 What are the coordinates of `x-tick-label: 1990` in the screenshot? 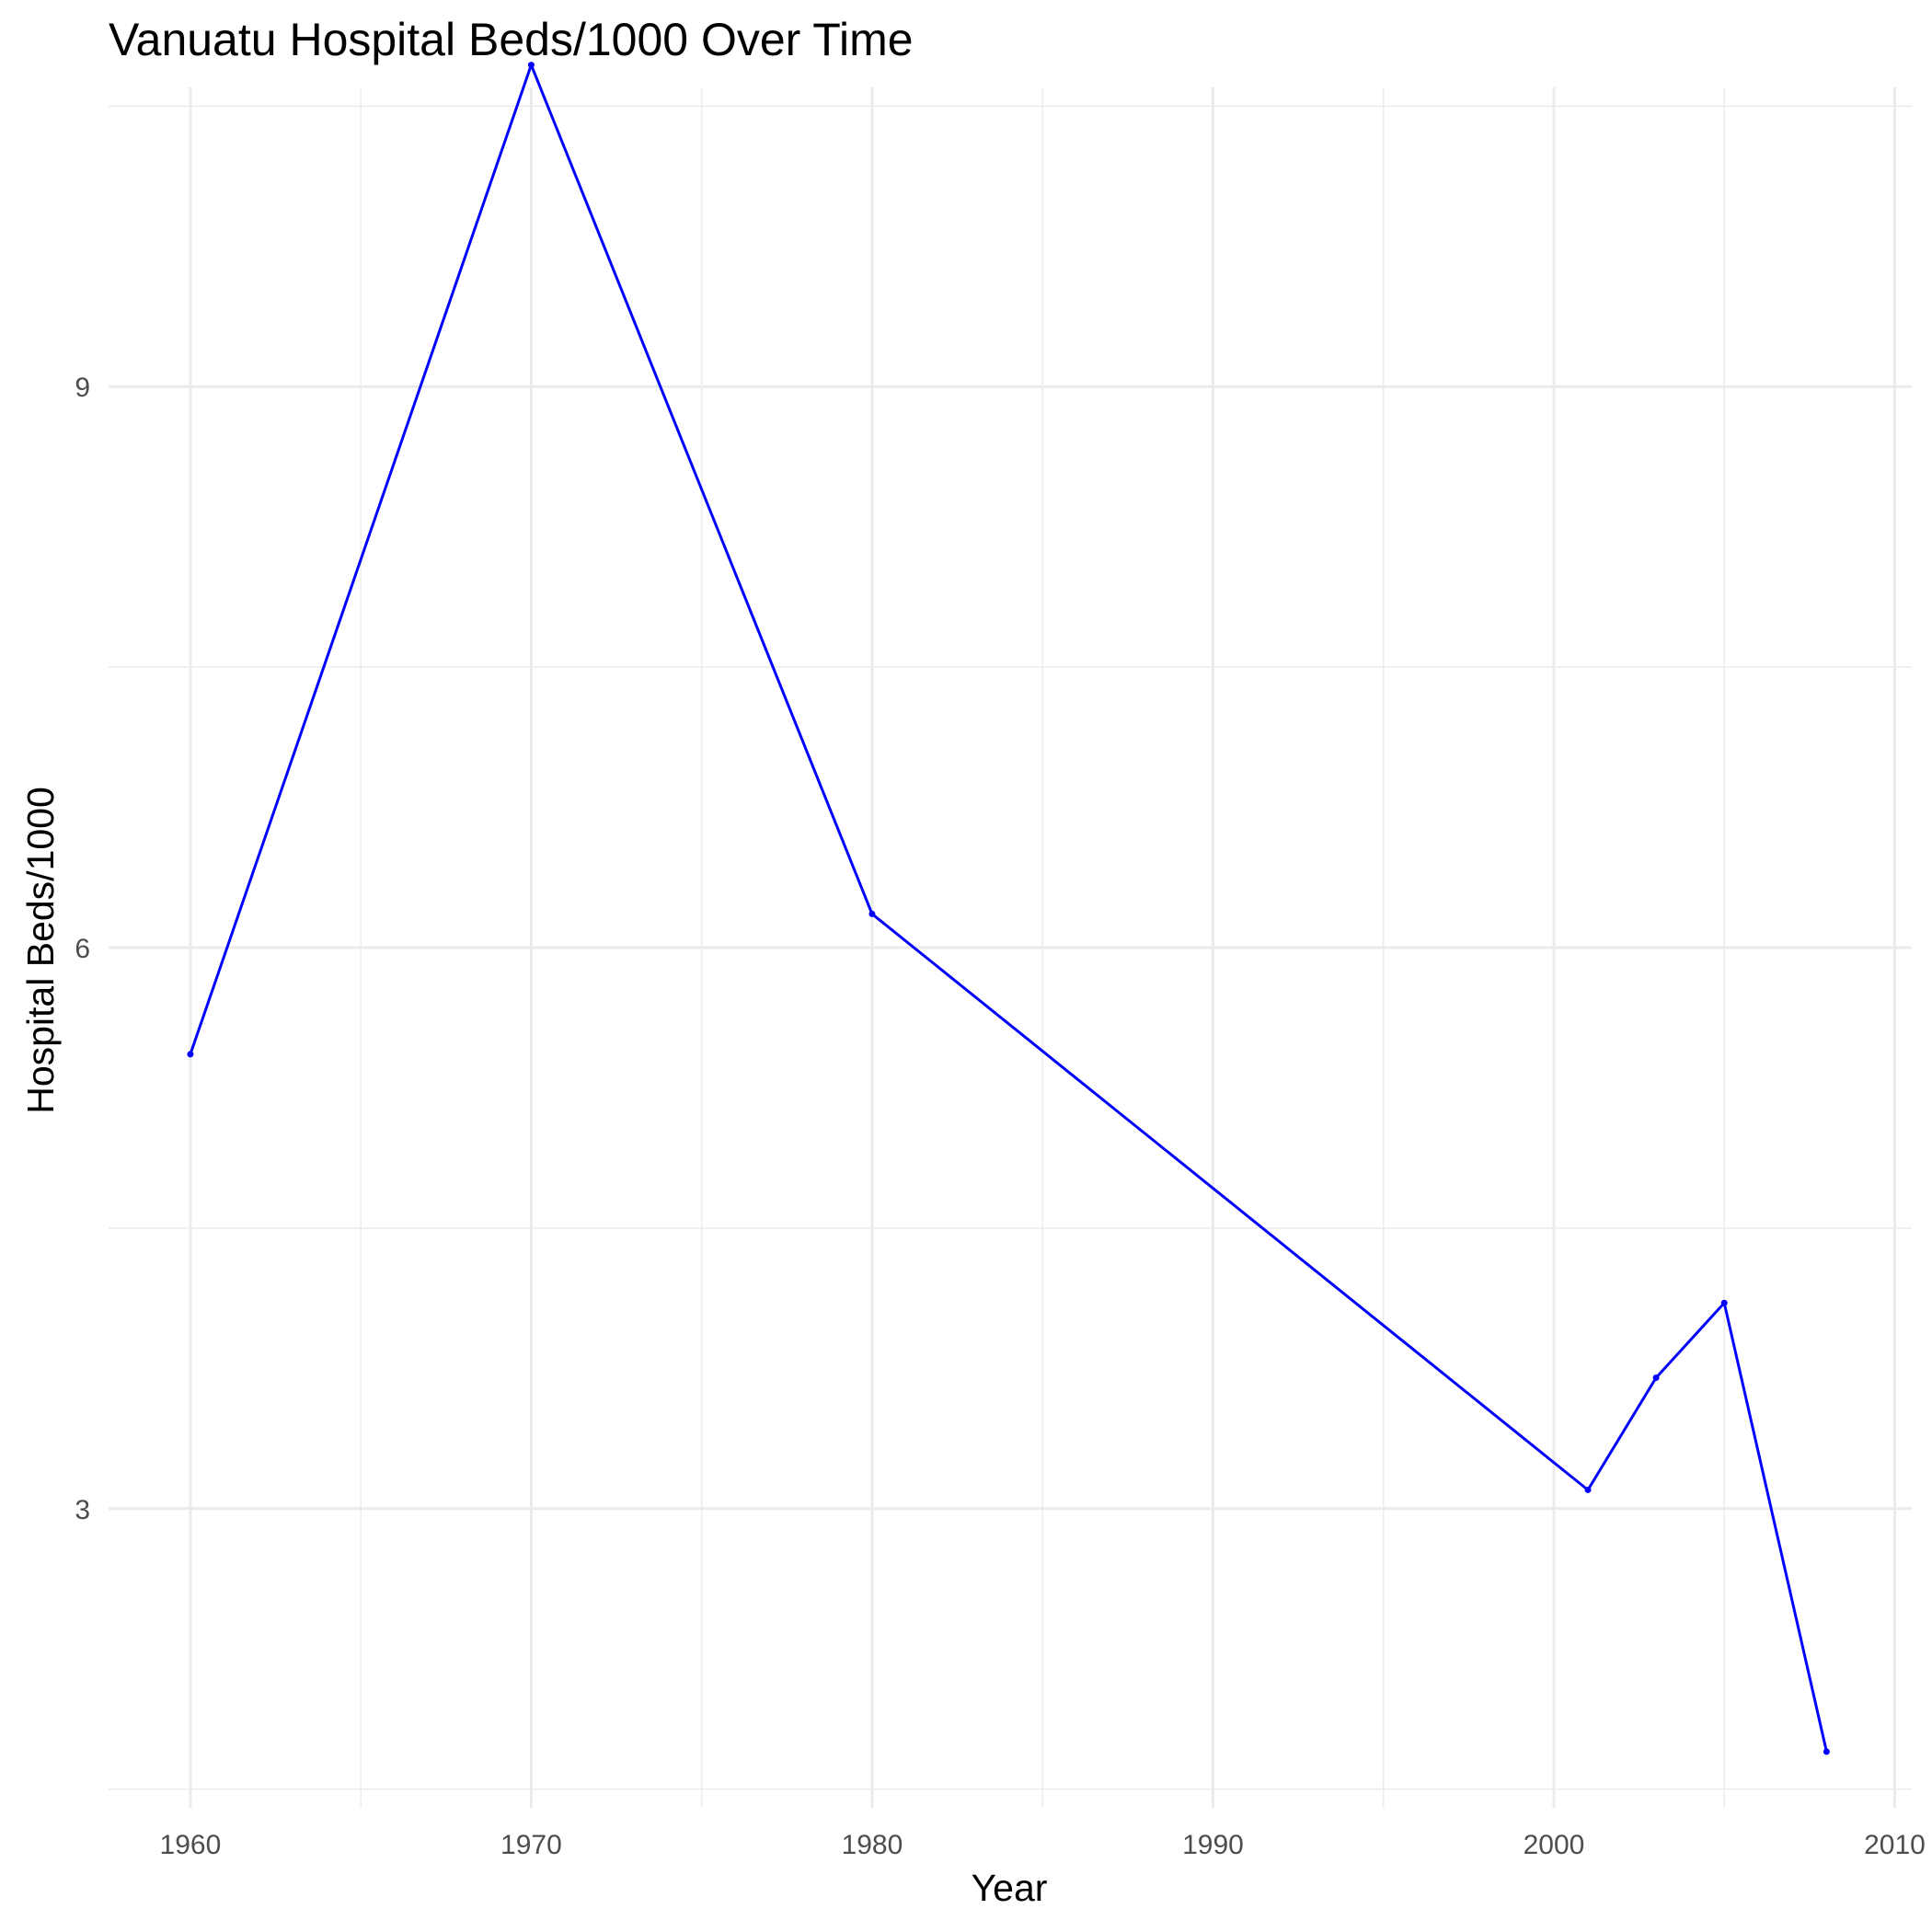 It's located at (1213, 1845).